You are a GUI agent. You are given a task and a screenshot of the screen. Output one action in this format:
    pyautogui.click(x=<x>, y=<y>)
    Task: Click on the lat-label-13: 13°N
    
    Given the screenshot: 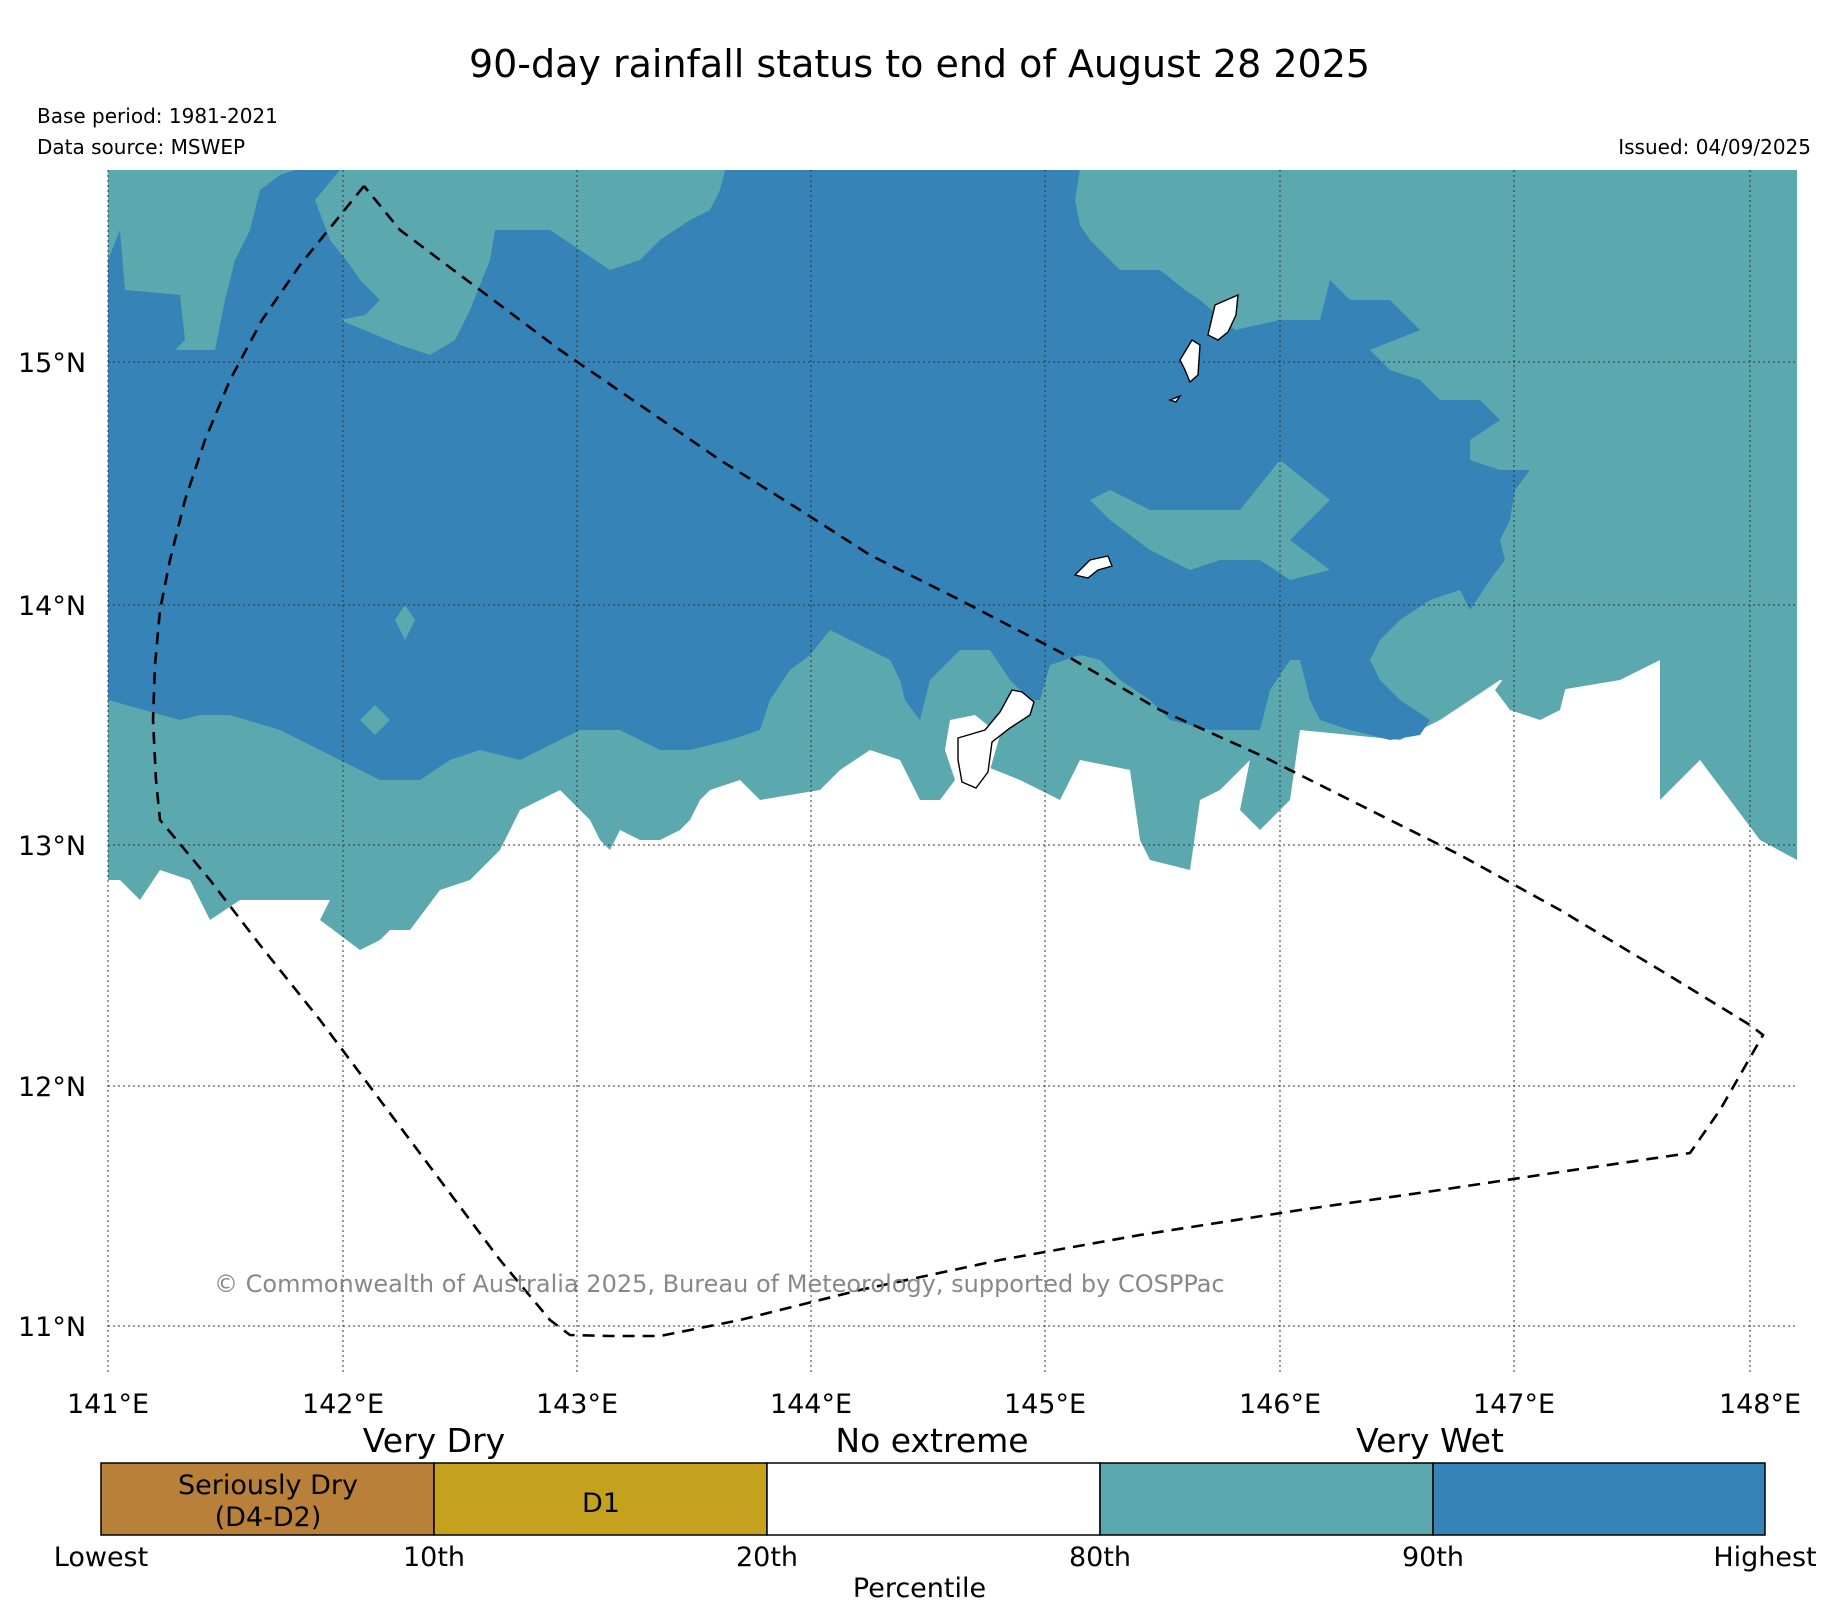 What is the action you would take?
    pyautogui.click(x=52, y=846)
    